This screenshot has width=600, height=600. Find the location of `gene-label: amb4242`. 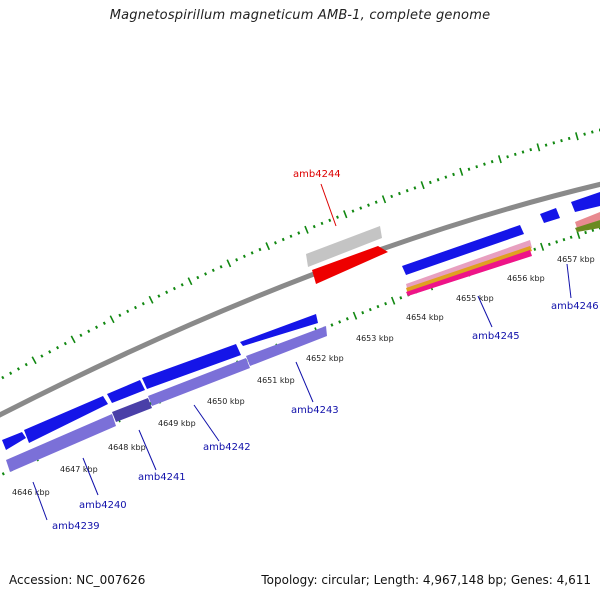

gene-label: amb4242 is located at coordinates (227, 447).